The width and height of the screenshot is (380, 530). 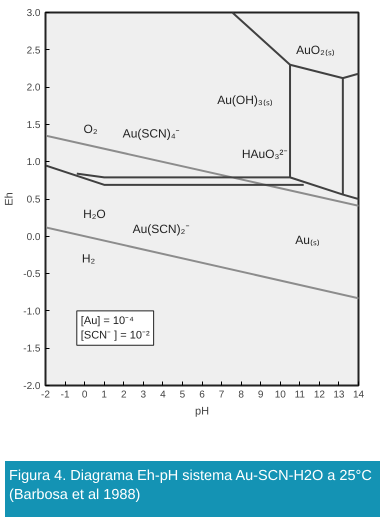 I want to click on x-tick-label: -2, so click(x=45, y=395).